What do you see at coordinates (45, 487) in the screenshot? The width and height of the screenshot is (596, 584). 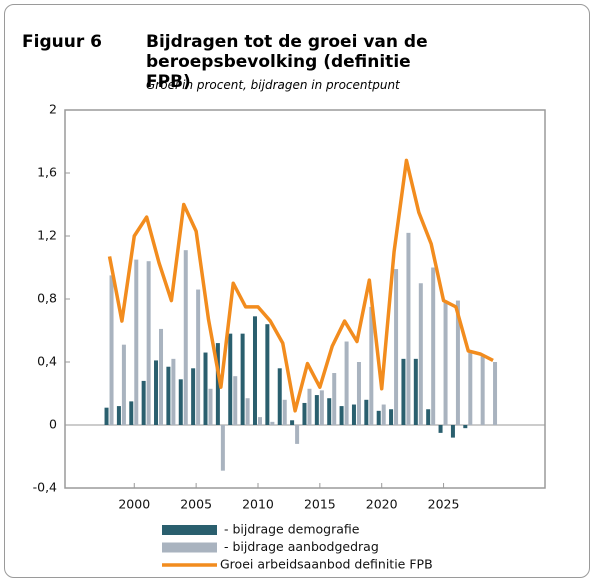 I see `y-tick-label: -0,4` at bounding box center [45, 487].